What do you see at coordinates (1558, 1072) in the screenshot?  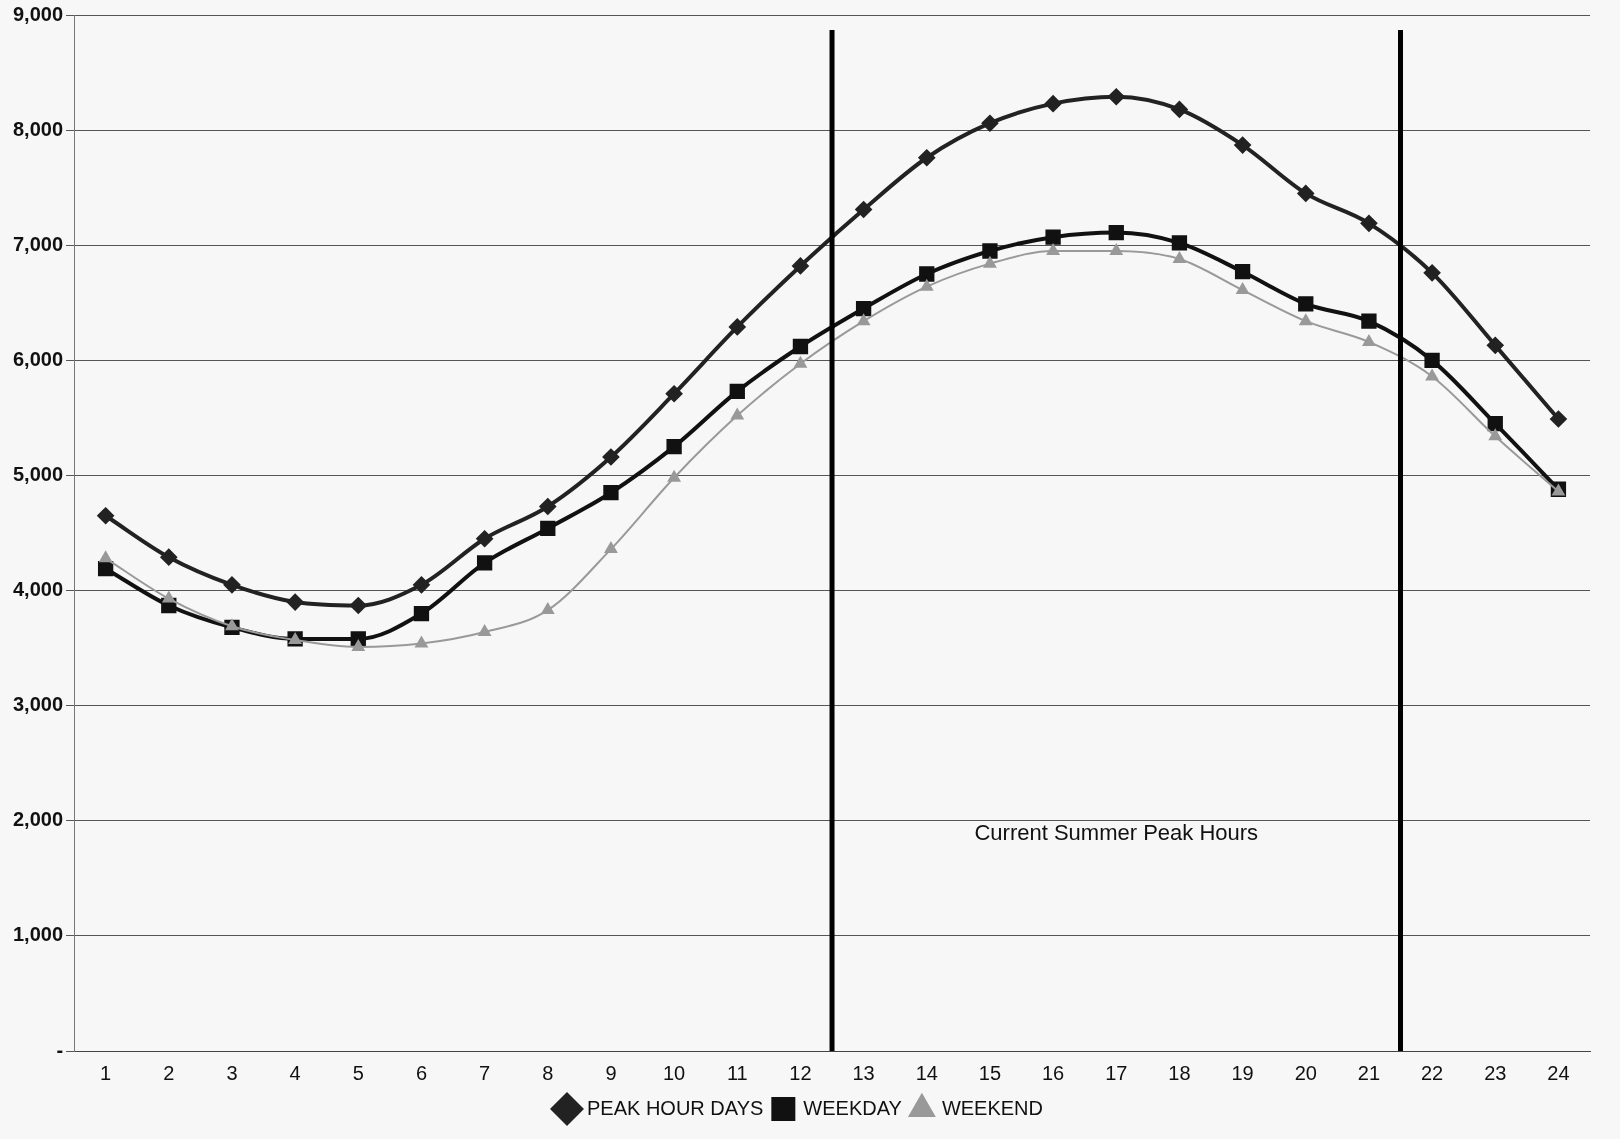 I see `x-tick-label: 24` at bounding box center [1558, 1072].